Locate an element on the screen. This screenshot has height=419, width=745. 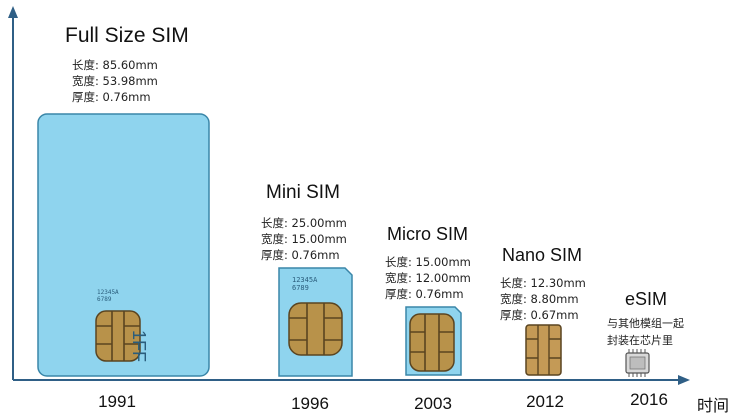
full-size-sim-print: 12345A 6789 is located at coordinates (108, 296).